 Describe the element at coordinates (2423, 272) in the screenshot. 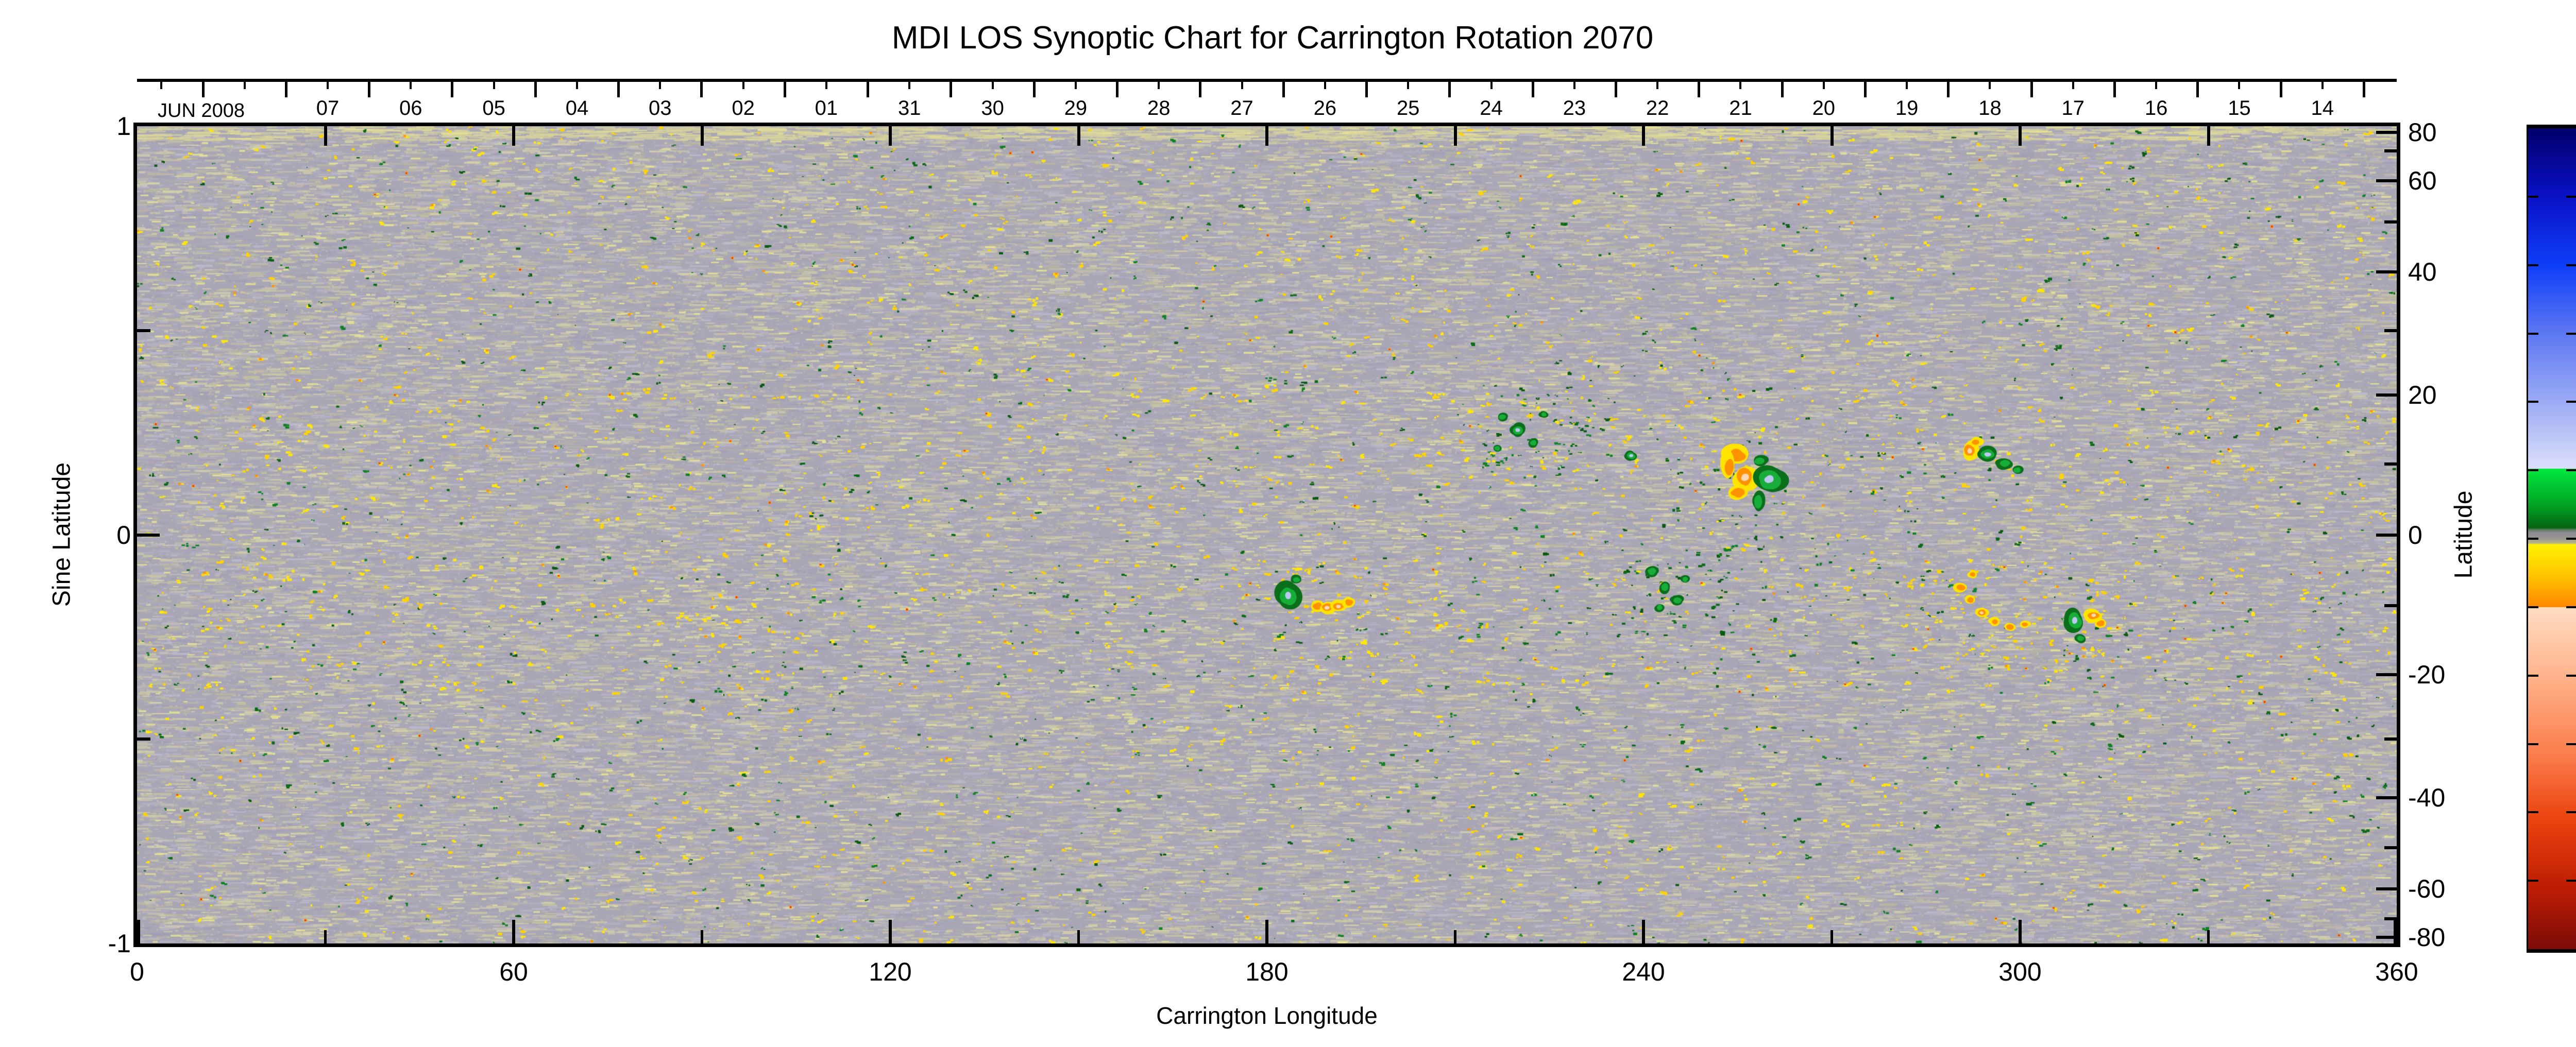

I see `y-right-label: 40` at that location.